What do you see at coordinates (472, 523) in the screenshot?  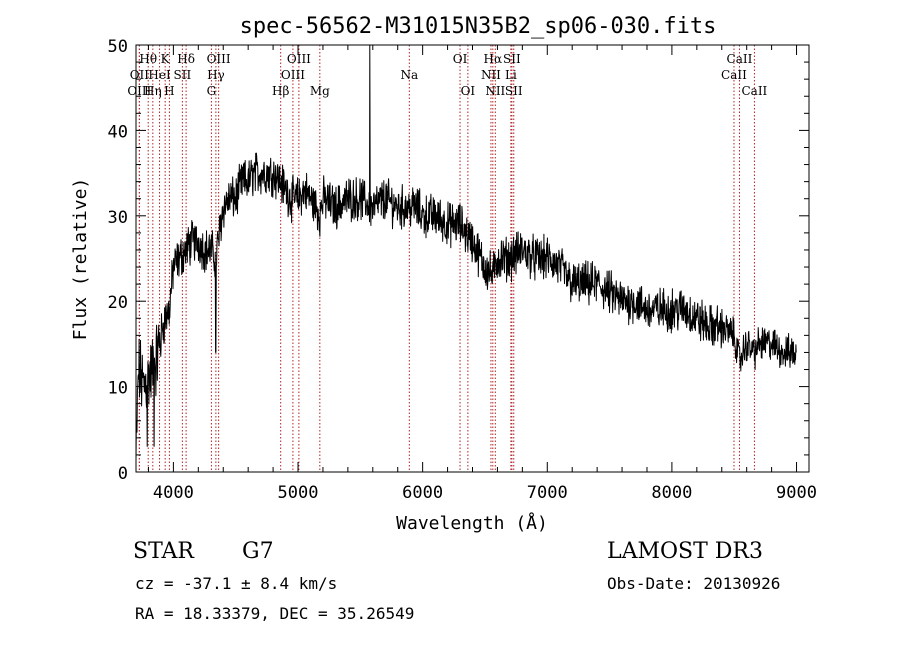 I see `x-axis-label: Wavelength (Å)` at bounding box center [472, 523].